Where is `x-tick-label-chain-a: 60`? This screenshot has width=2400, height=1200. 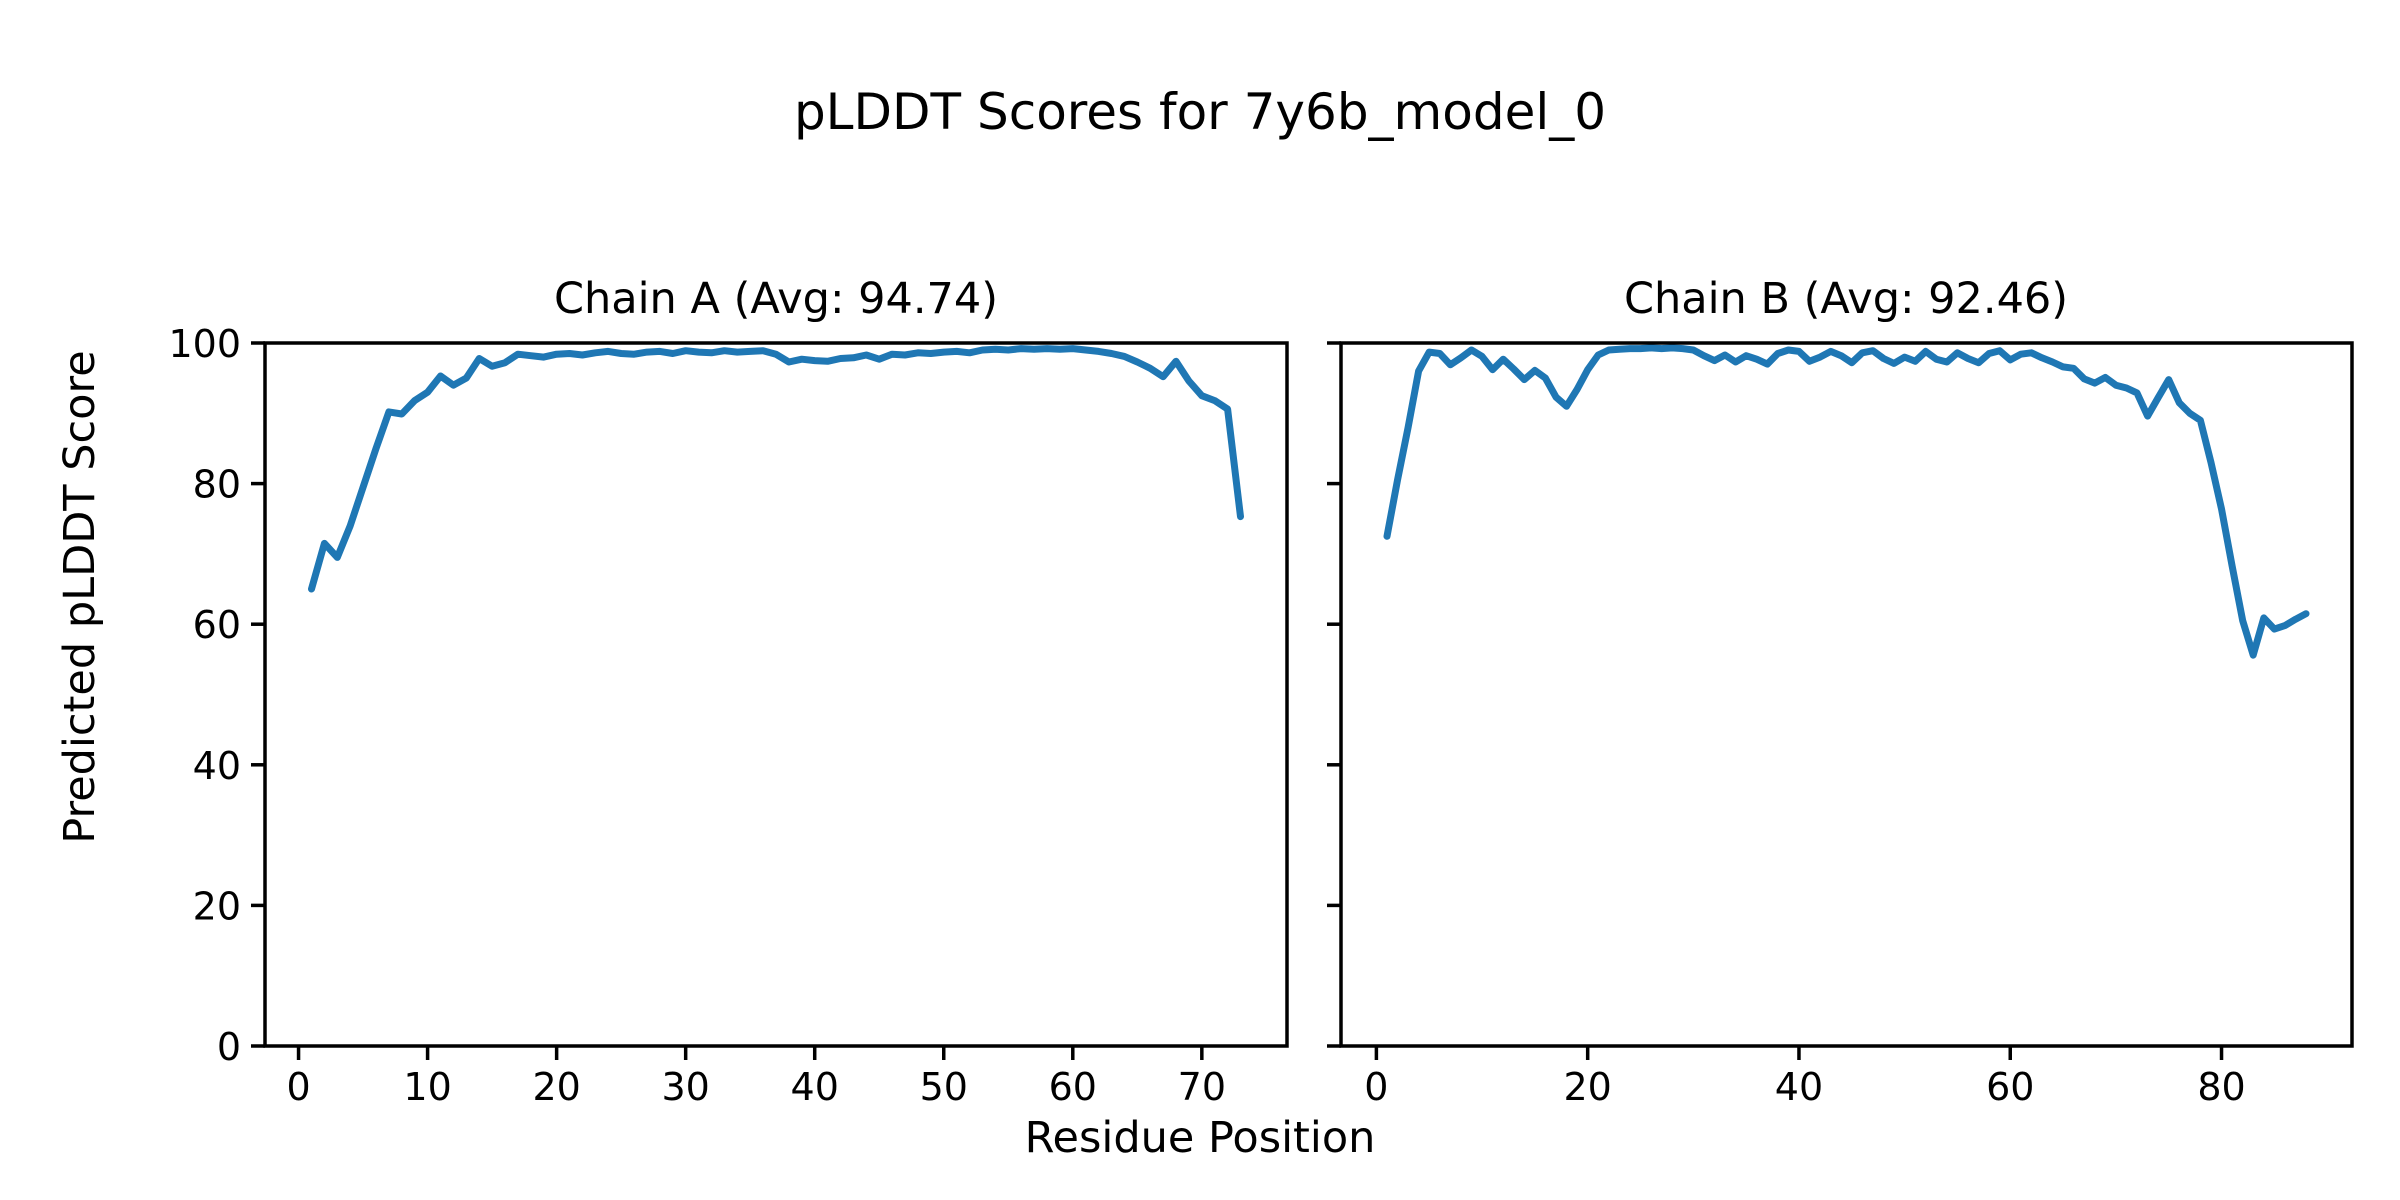 x-tick-label-chain-a: 60 is located at coordinates (1073, 1087).